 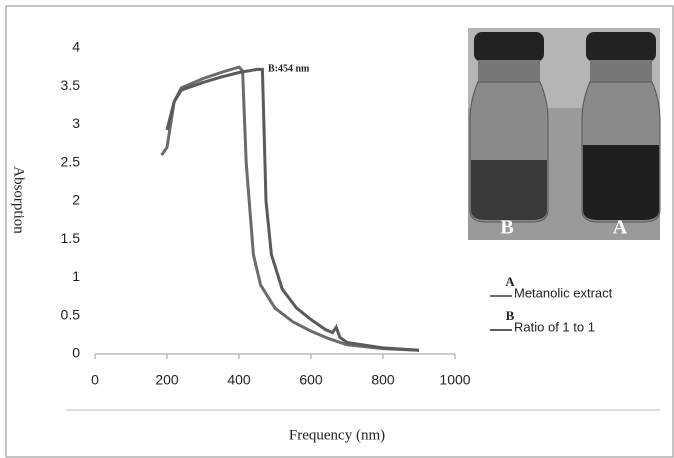 I want to click on y-tick-label: 2, so click(x=76, y=200).